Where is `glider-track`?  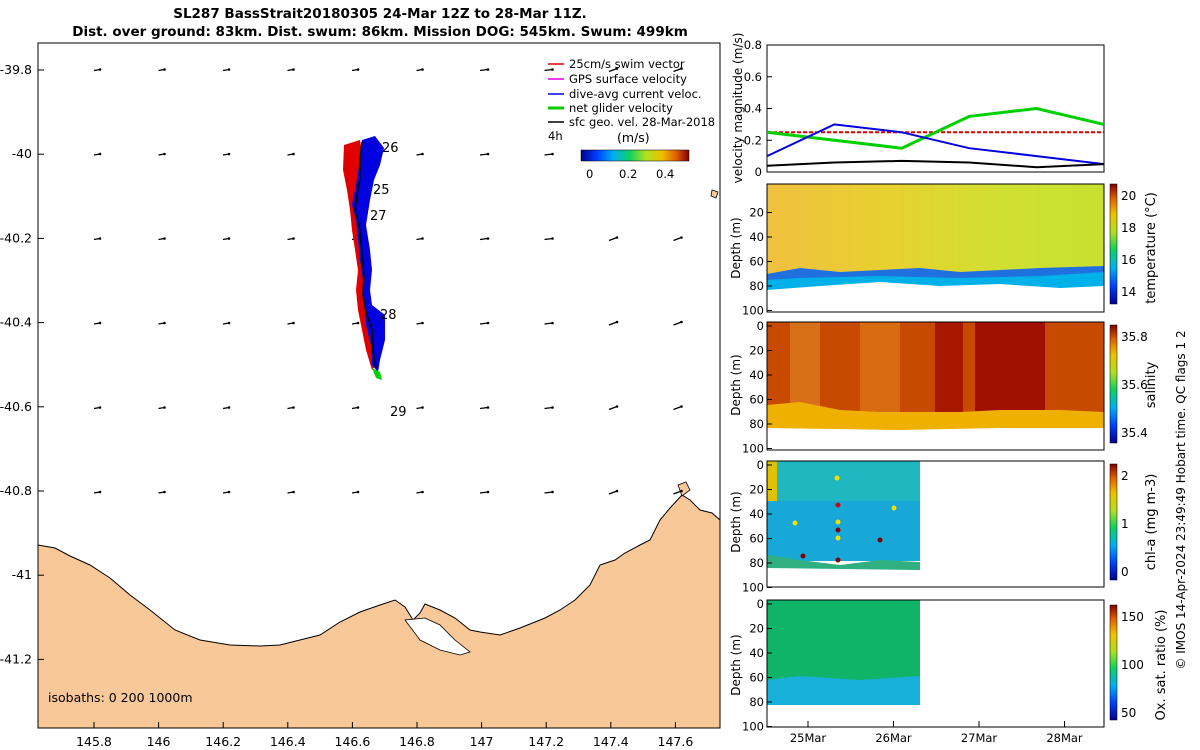
glider-track is located at coordinates (365, 255).